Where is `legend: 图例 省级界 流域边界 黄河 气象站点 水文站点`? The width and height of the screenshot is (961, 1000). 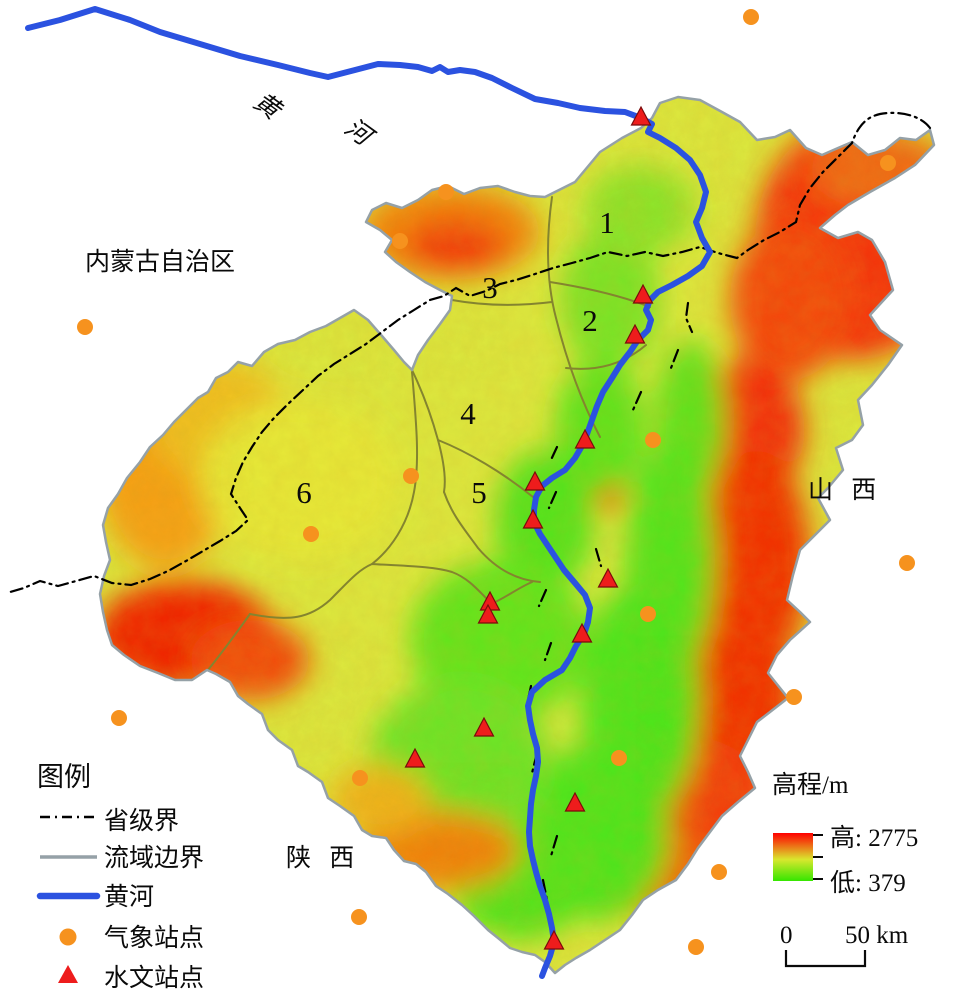
legend: 图例 省级界 流域边界 黄河 气象站点 水文站点 is located at coordinates (120, 877).